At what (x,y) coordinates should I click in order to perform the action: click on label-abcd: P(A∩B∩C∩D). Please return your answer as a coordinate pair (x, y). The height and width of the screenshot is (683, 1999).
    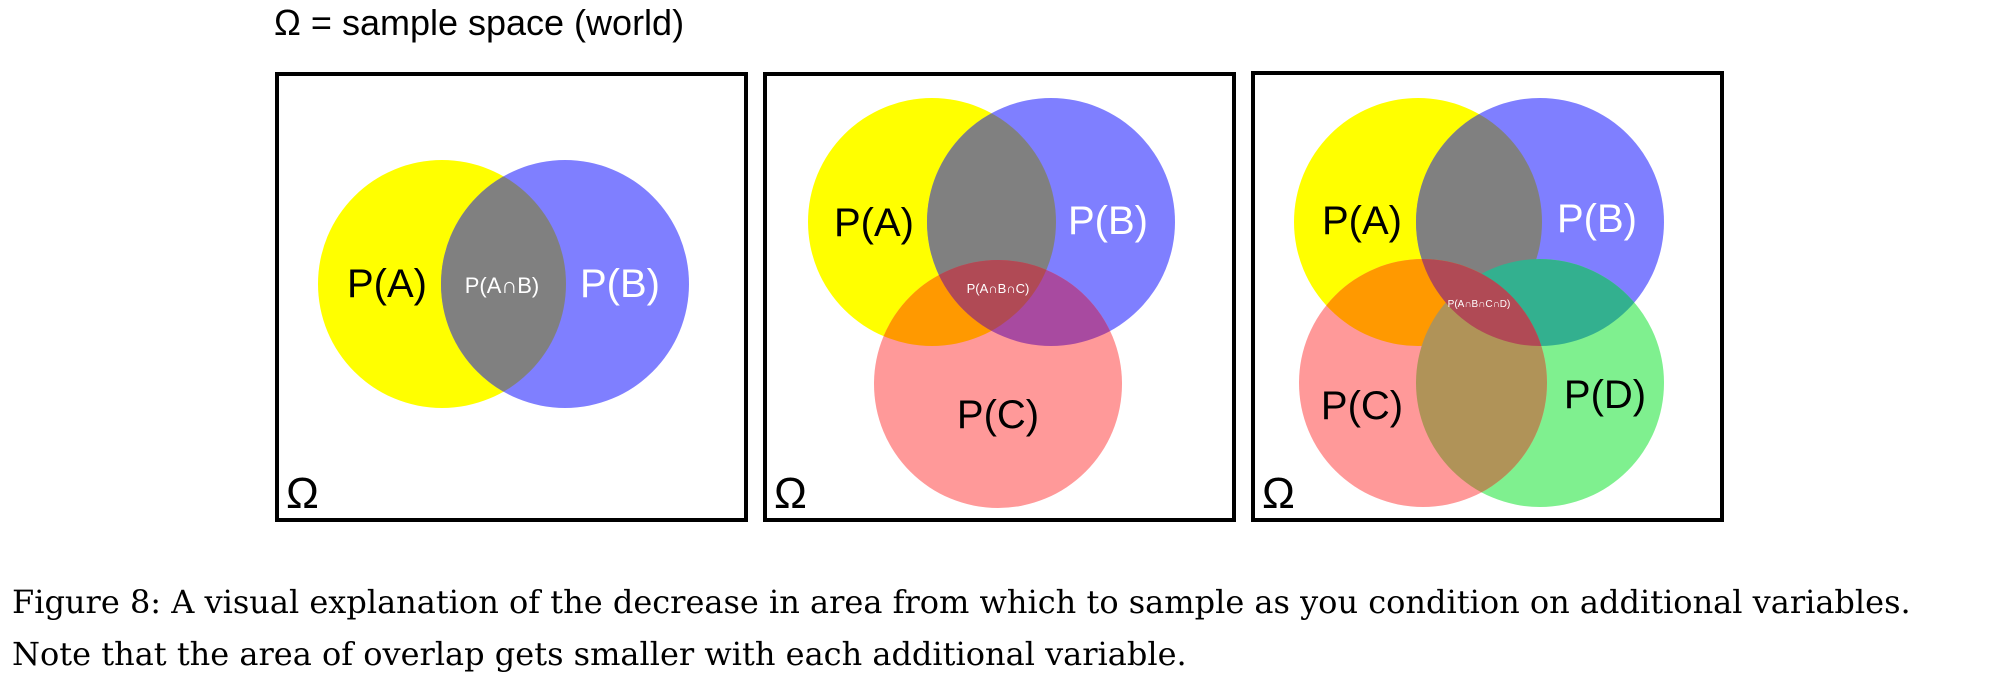
    Looking at the image, I should click on (1479, 304).